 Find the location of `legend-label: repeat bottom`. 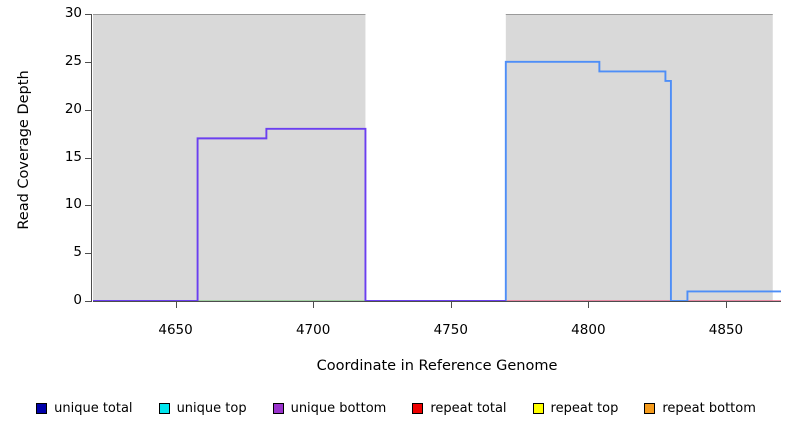

legend-label: repeat bottom is located at coordinates (709, 408).